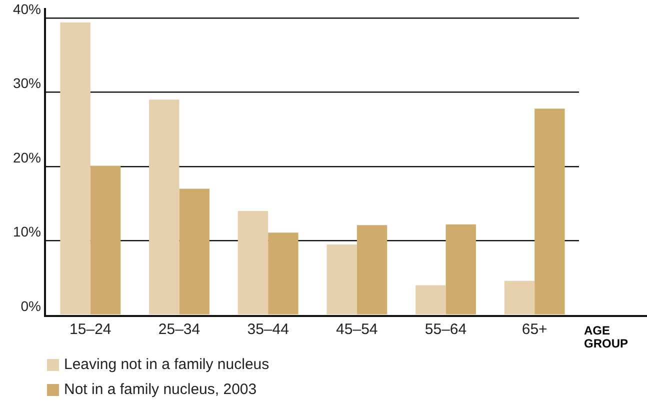  What do you see at coordinates (167, 364) in the screenshot?
I see `legend-label: Leaving not in a family nucleus` at bounding box center [167, 364].